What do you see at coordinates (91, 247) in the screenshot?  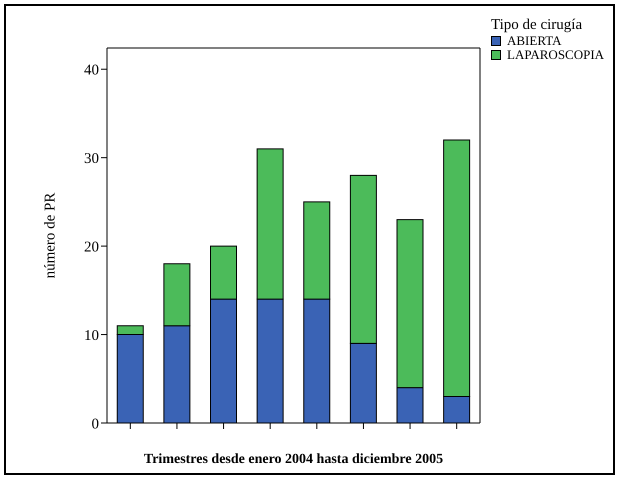 I see `y-tick-label: 20` at bounding box center [91, 247].